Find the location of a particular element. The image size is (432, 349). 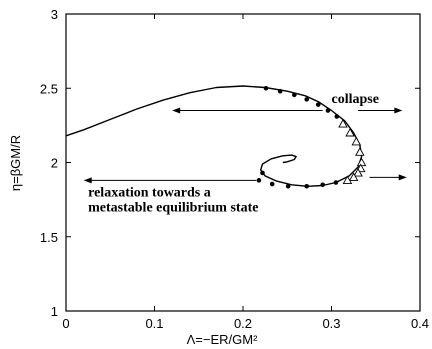

annotation-text: collapse is located at coordinates (355, 99).